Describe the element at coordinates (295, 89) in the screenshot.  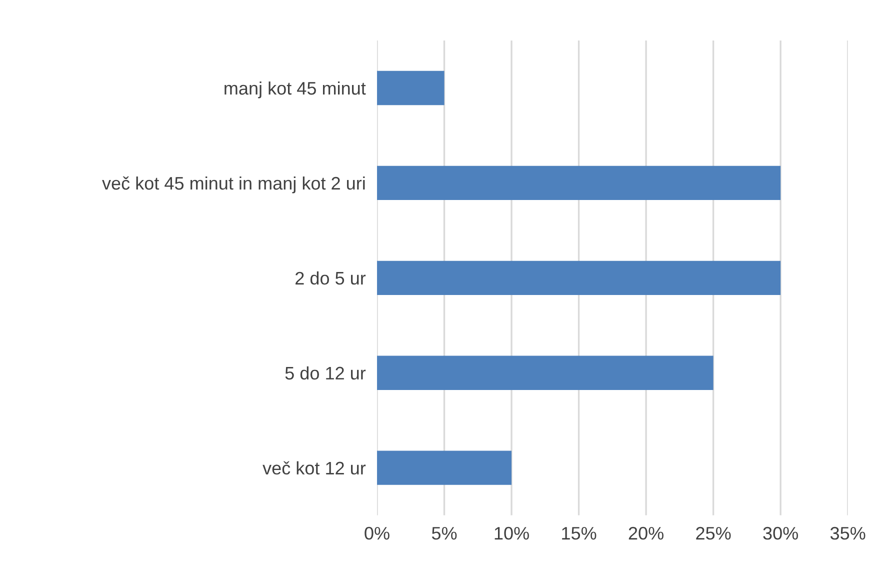
I see `y-tick-label: manj kot 45 minut` at that location.